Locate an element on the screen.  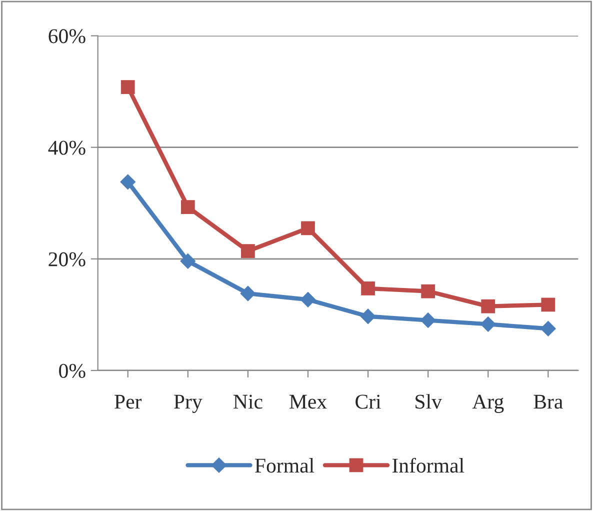
x-tick-label: Slv is located at coordinates (429, 401).